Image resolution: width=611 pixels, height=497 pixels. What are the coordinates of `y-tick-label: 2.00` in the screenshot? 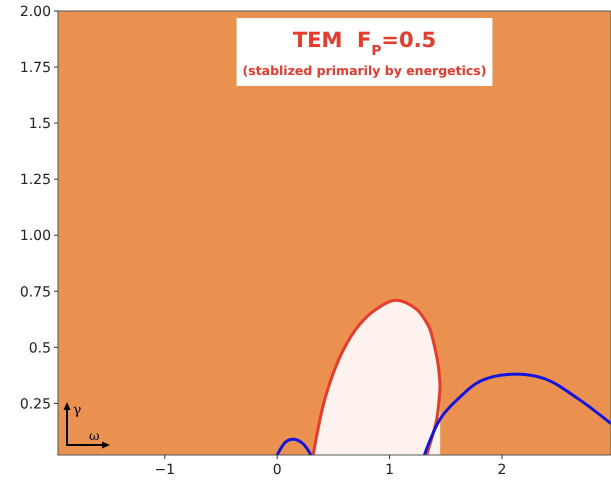 It's located at (35, 12).